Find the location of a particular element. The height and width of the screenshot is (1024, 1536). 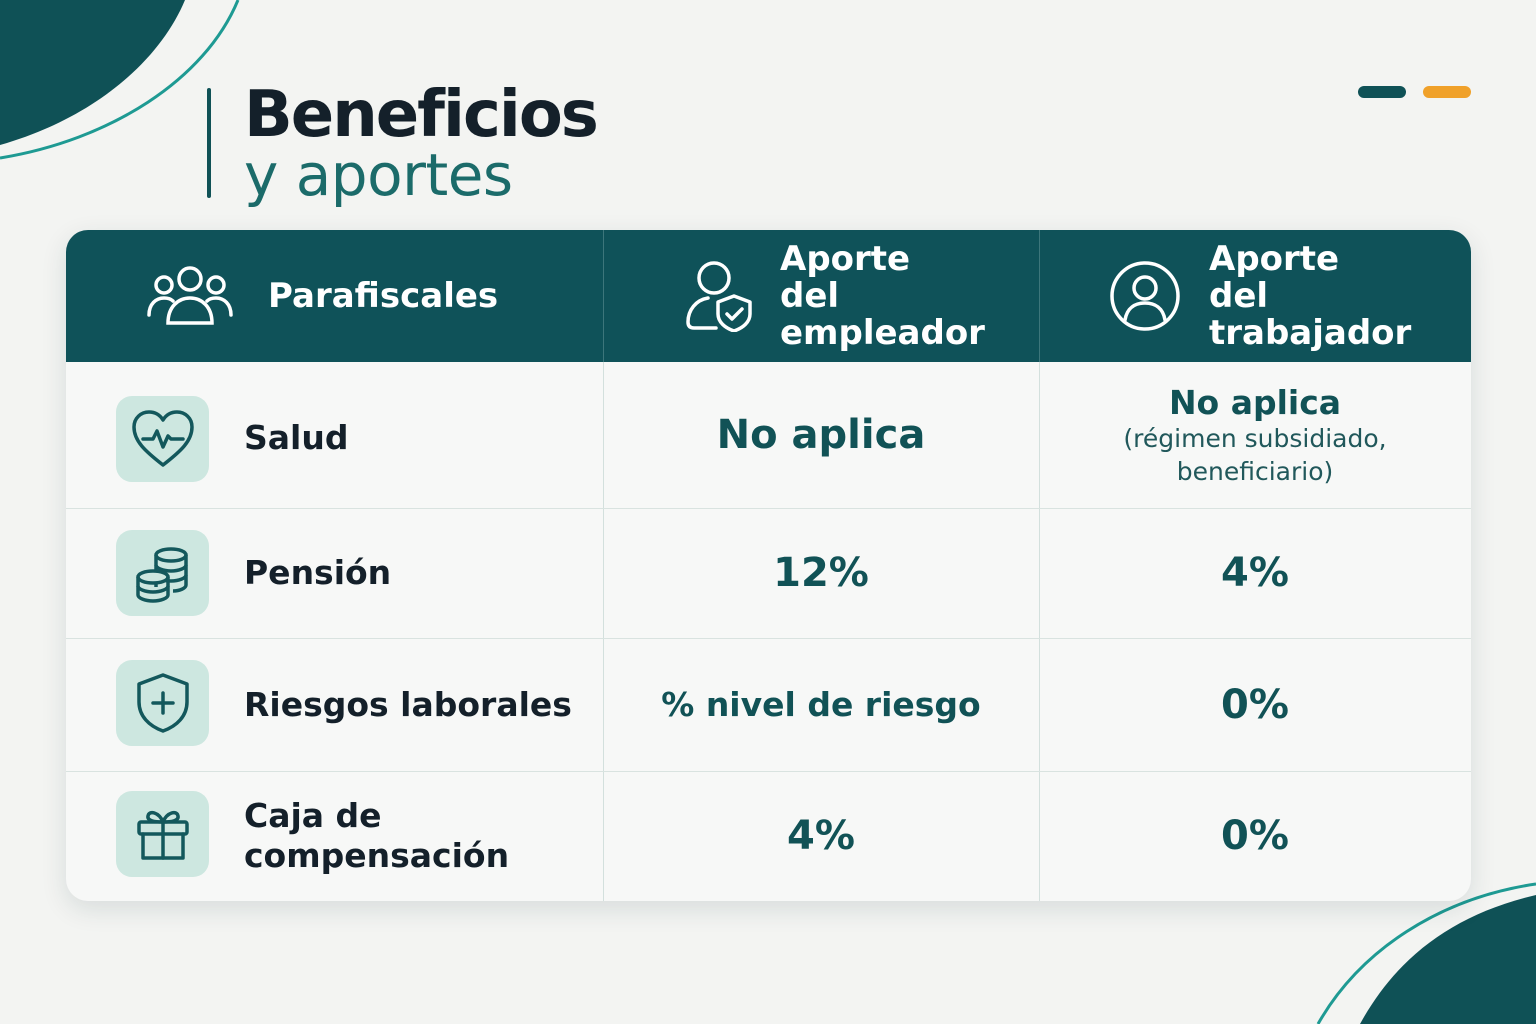

cell-employer: No aplica is located at coordinates (821, 435).